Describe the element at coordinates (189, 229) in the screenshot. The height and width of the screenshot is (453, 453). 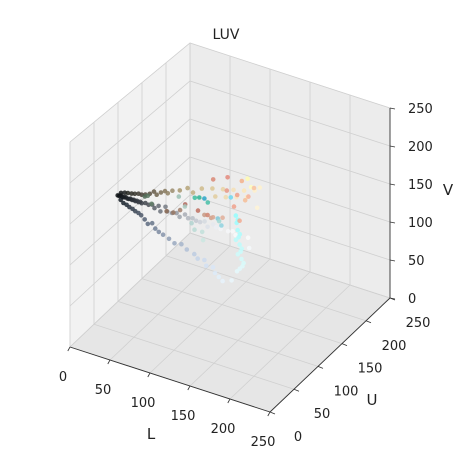
I see `data-points` at that location.